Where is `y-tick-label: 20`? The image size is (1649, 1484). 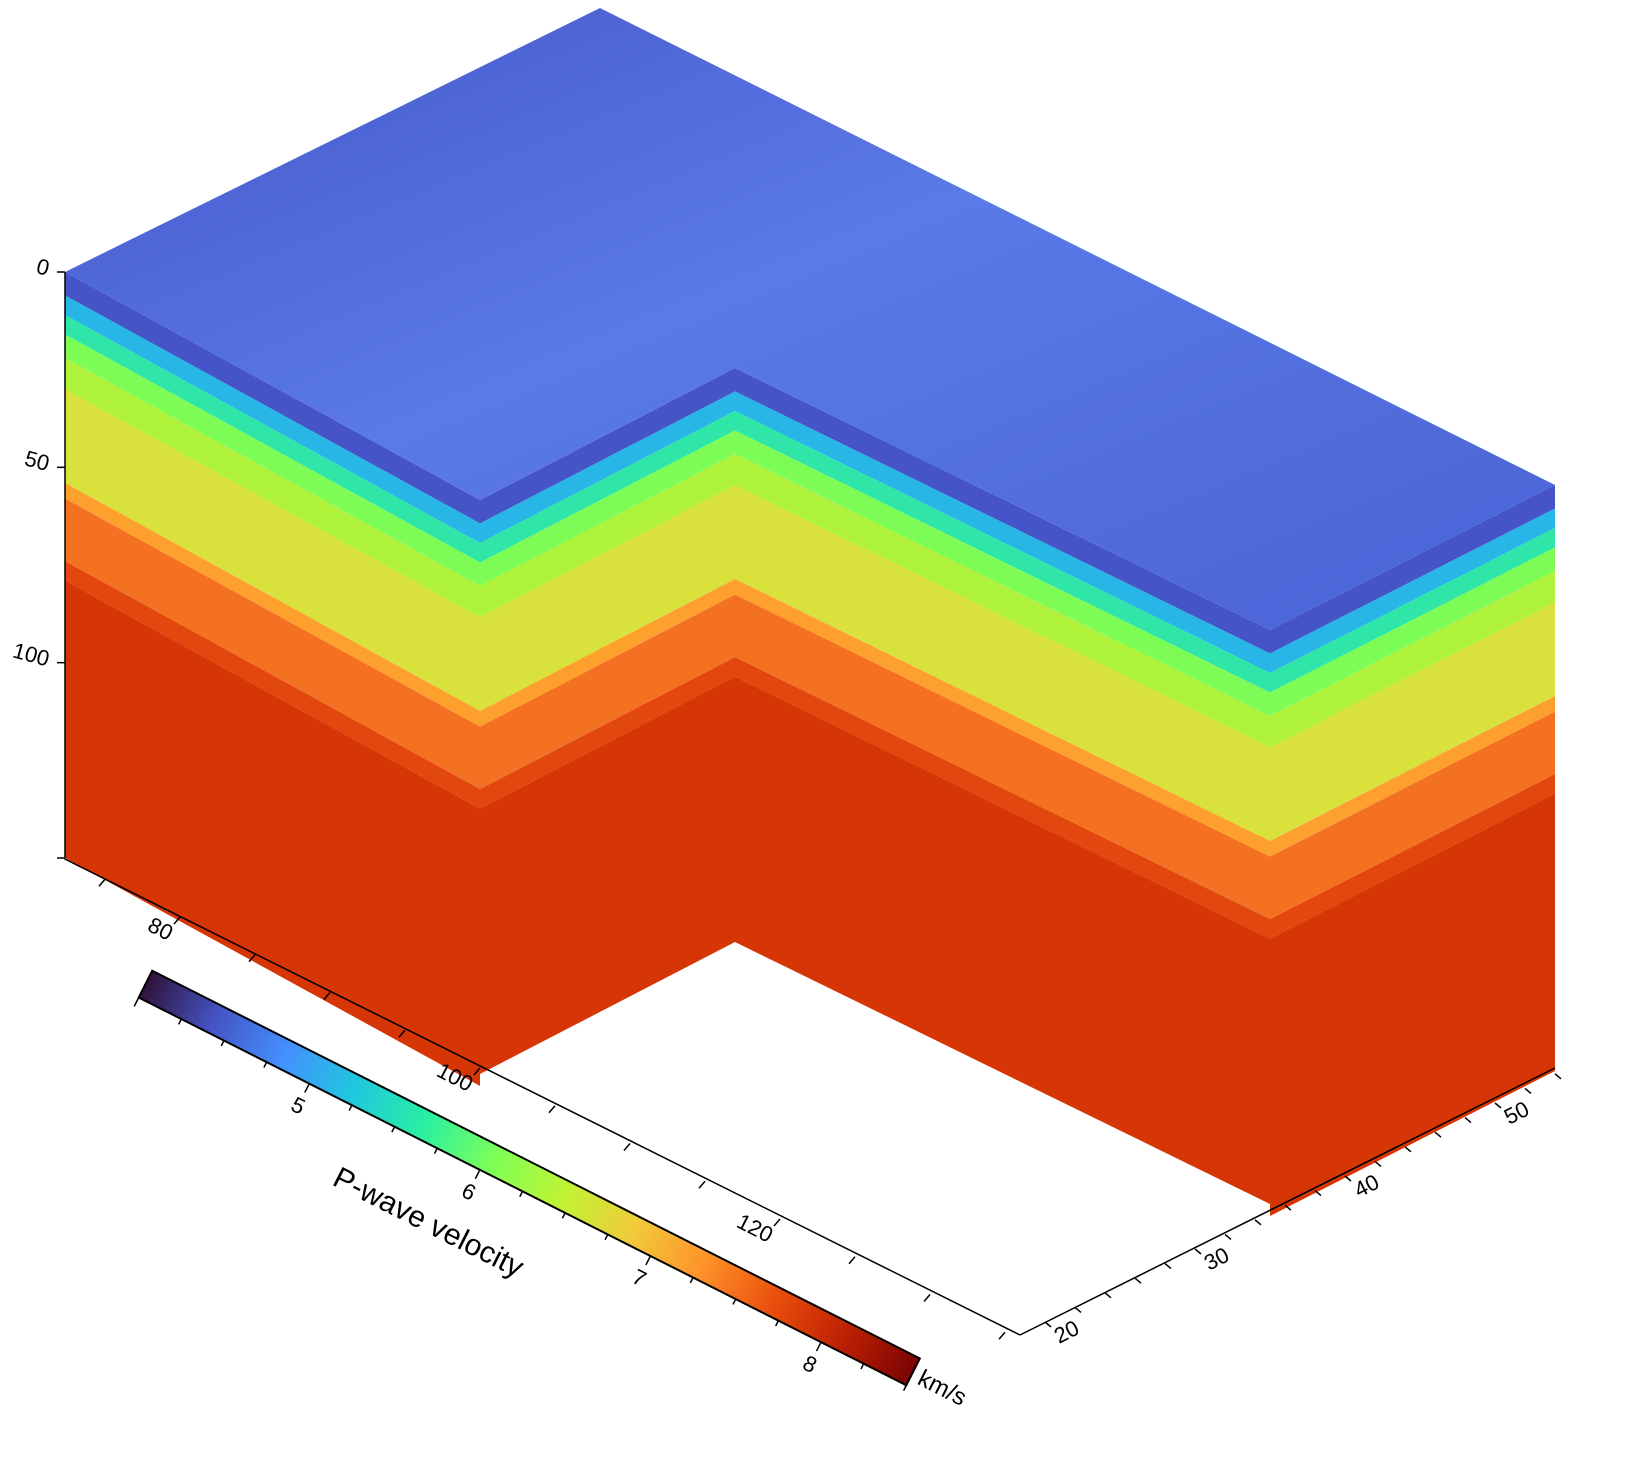
y-tick-label: 20 is located at coordinates (1066, 1331).